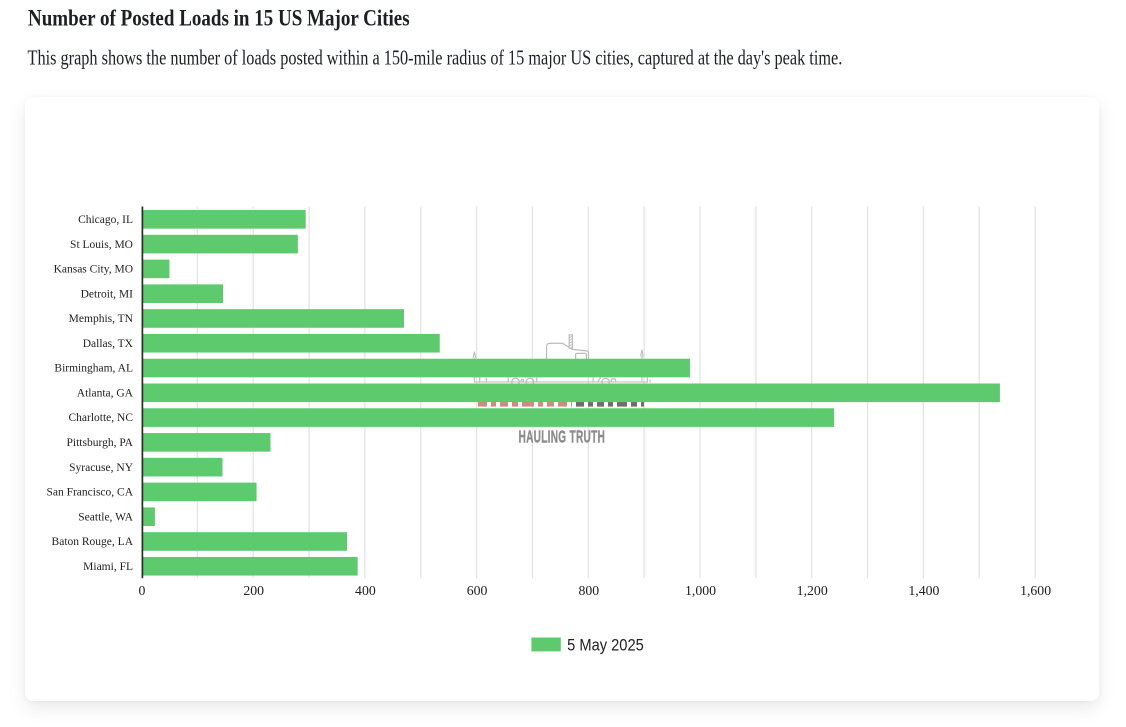 This screenshot has height=727, width=1126. Describe the element at coordinates (605, 646) in the screenshot. I see `svg-text: 5 May 2025` at that location.